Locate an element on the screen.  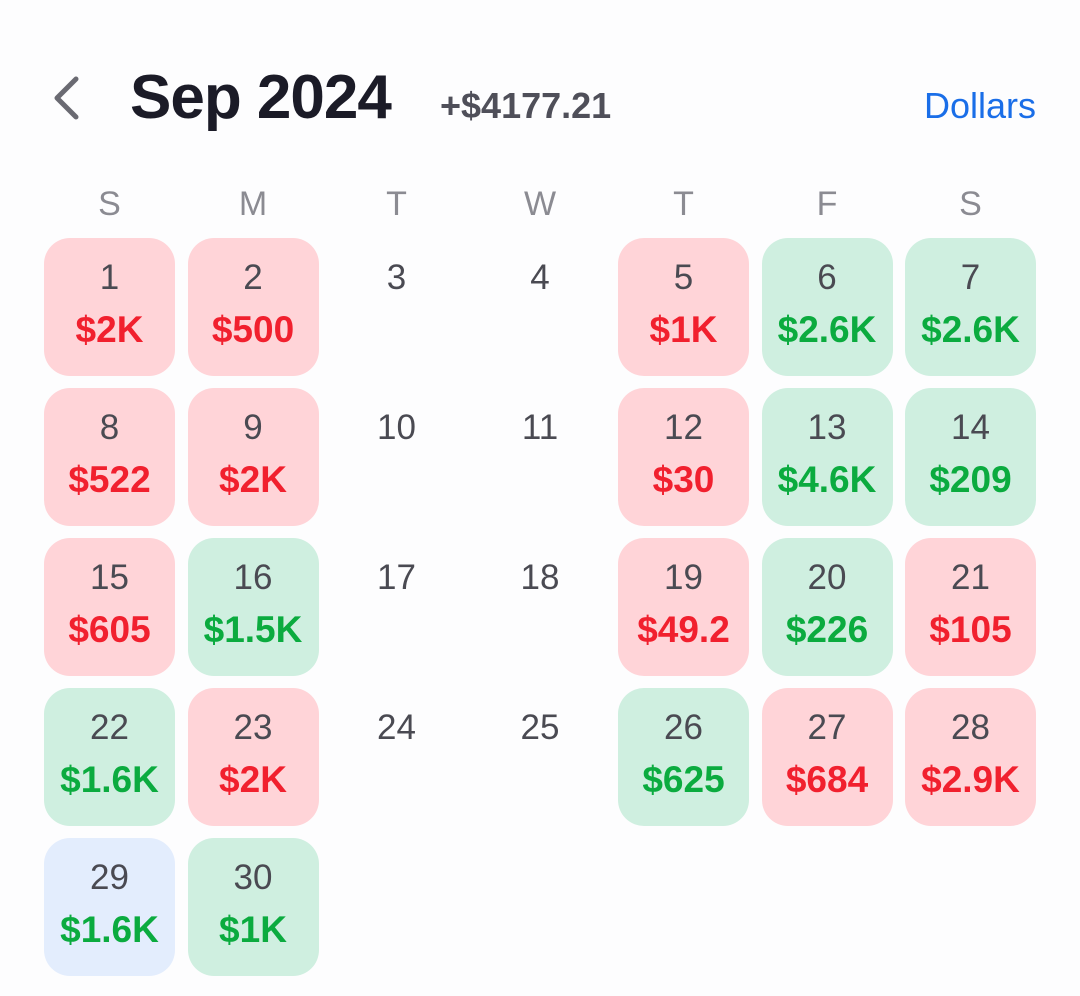
day-cell: 27 $684 is located at coordinates (827, 757).